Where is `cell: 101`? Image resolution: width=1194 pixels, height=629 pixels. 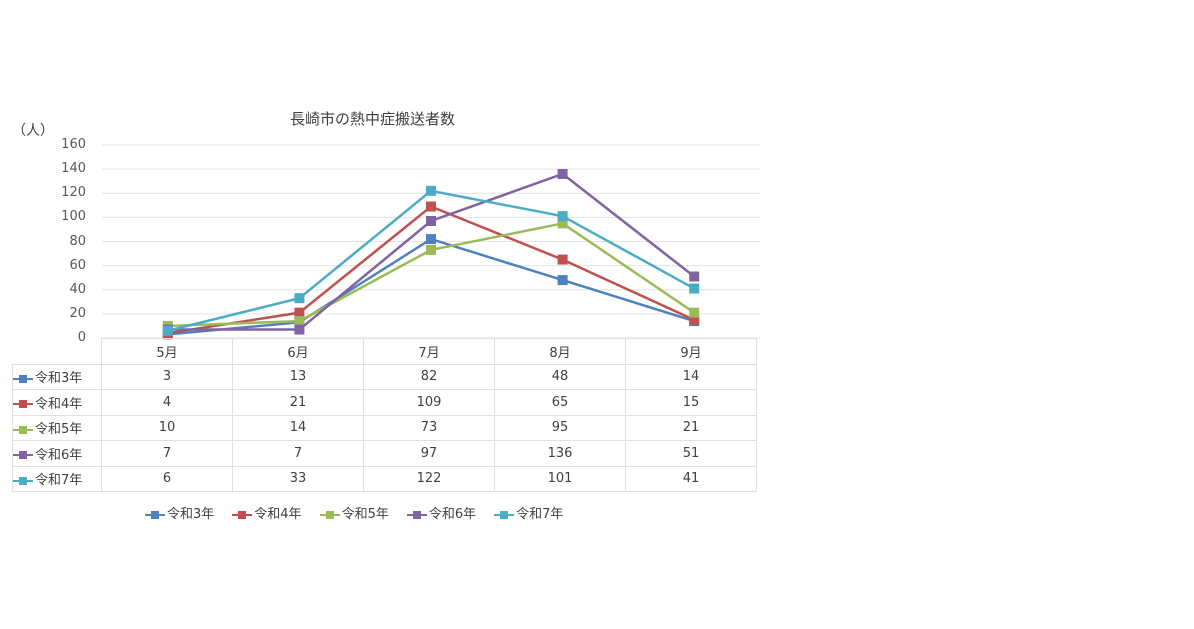
cell: 101 is located at coordinates (560, 478).